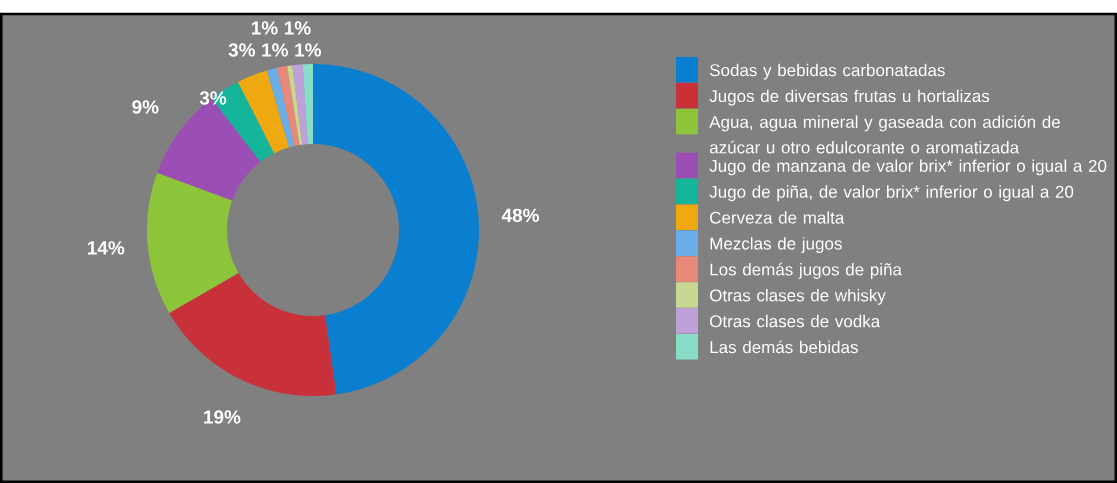 This screenshot has width=1117, height=483. Describe the element at coordinates (795, 321) in the screenshot. I see `legend-label: Otras clases de vodka` at that location.